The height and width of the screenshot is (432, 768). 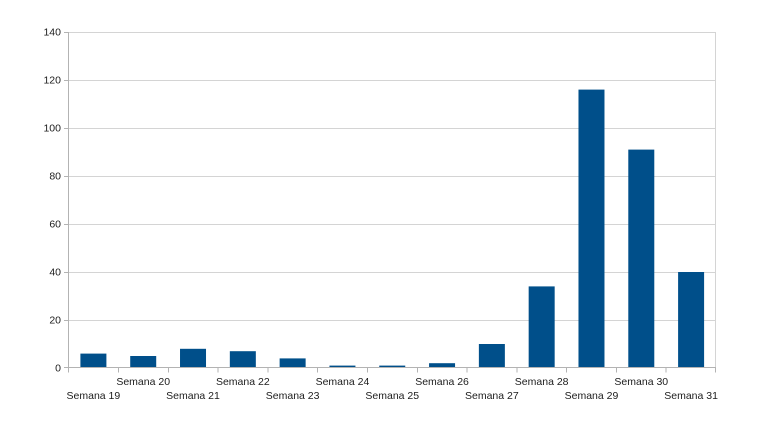 I want to click on svg-text: Semana 29, so click(x=592, y=396).